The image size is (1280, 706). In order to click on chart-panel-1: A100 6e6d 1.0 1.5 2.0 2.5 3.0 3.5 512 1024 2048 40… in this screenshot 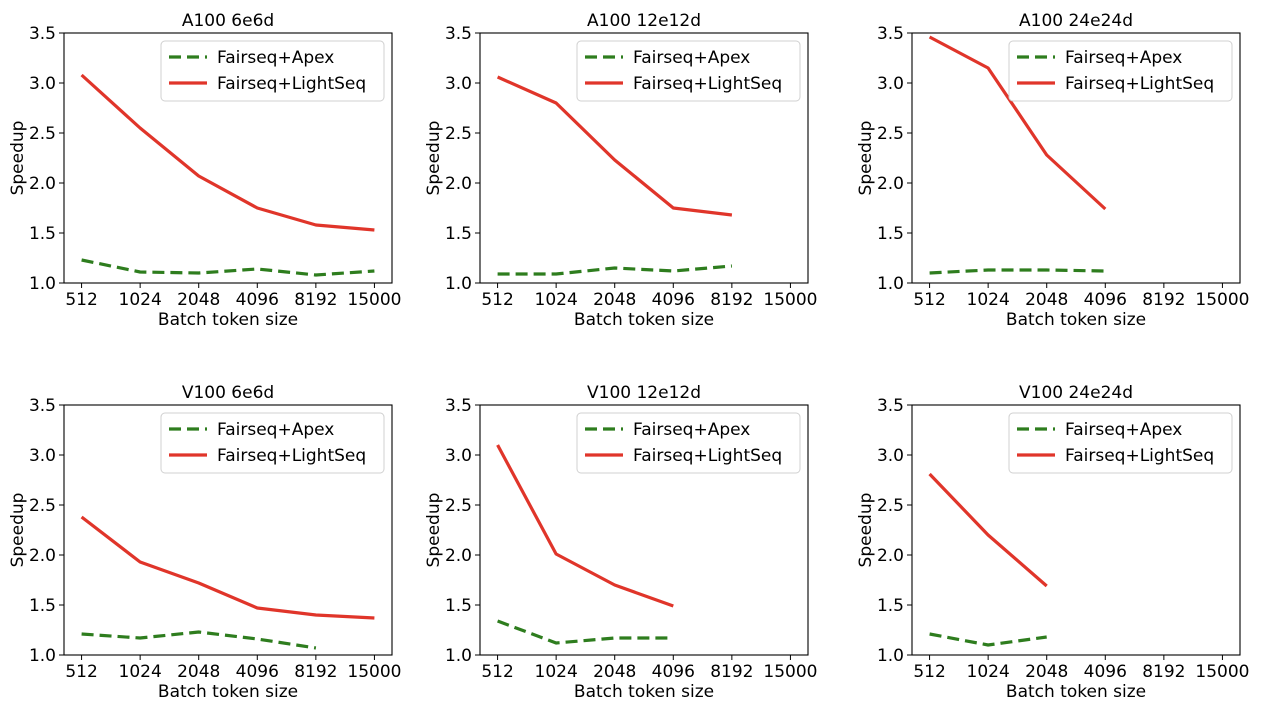, I will do `click(204, 170)`.